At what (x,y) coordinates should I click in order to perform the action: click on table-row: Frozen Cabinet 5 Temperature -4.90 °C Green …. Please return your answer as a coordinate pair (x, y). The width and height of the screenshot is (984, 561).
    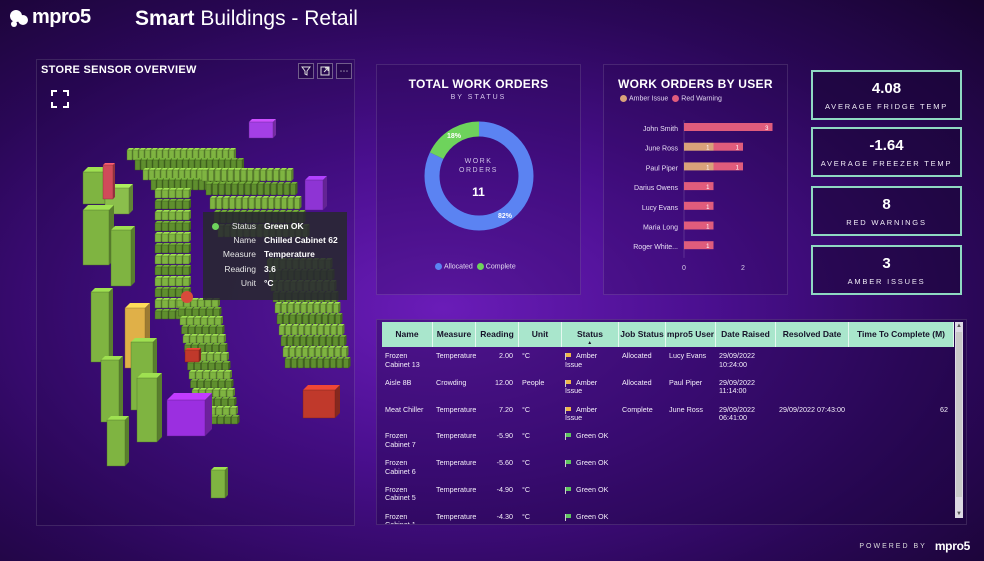
    Looking at the image, I should click on (668, 496).